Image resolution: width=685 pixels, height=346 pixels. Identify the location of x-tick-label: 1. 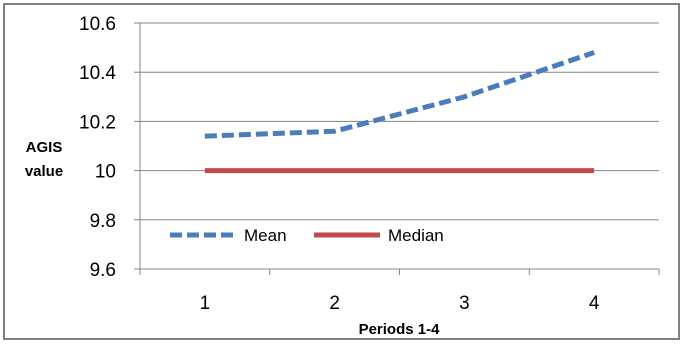
(205, 303).